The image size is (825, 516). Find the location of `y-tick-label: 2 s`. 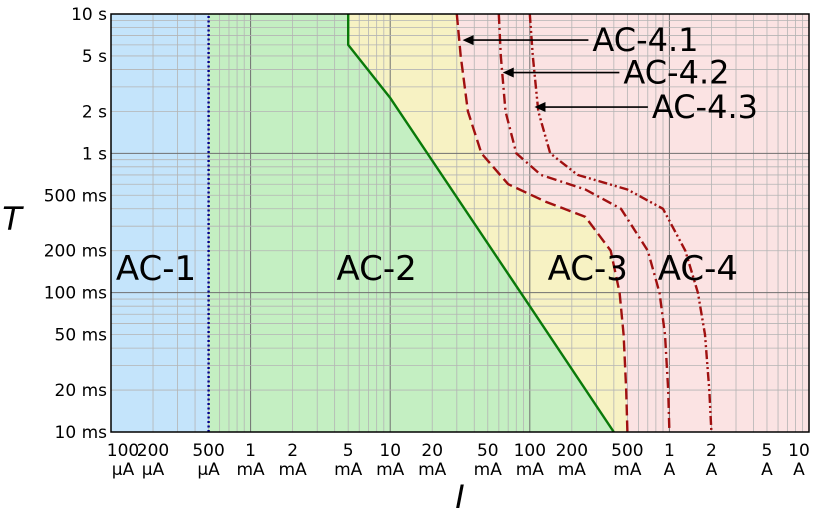

y-tick-label: 2 s is located at coordinates (94, 112).